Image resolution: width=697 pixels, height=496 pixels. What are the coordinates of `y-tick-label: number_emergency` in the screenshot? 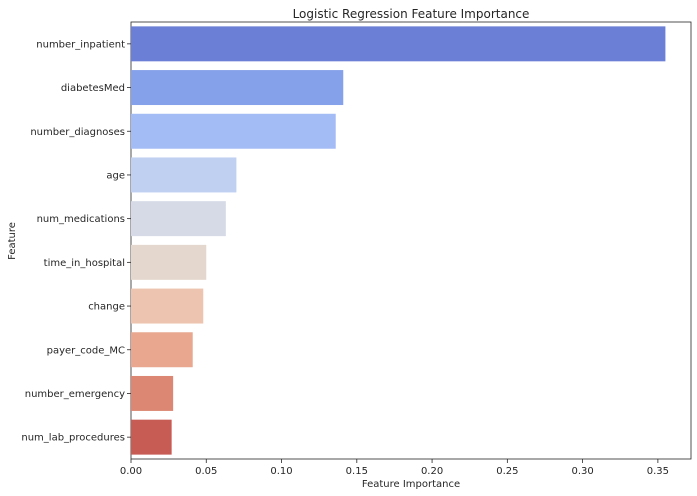 It's located at (75, 394).